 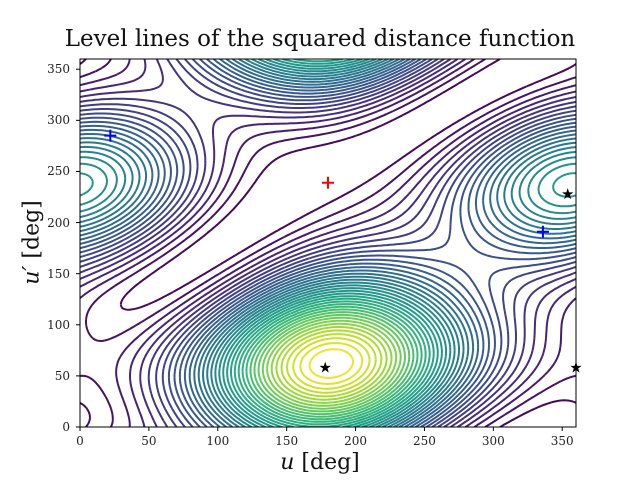 I want to click on x-tick-label: 100, so click(x=218, y=441).